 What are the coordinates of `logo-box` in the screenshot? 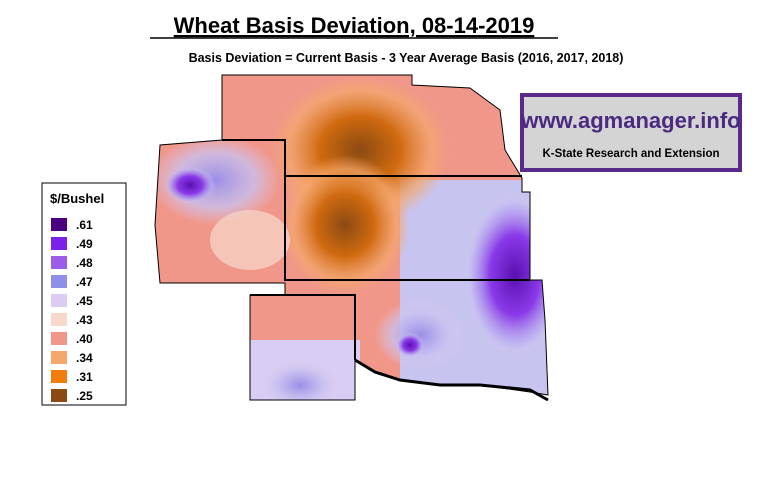 It's located at (631, 132).